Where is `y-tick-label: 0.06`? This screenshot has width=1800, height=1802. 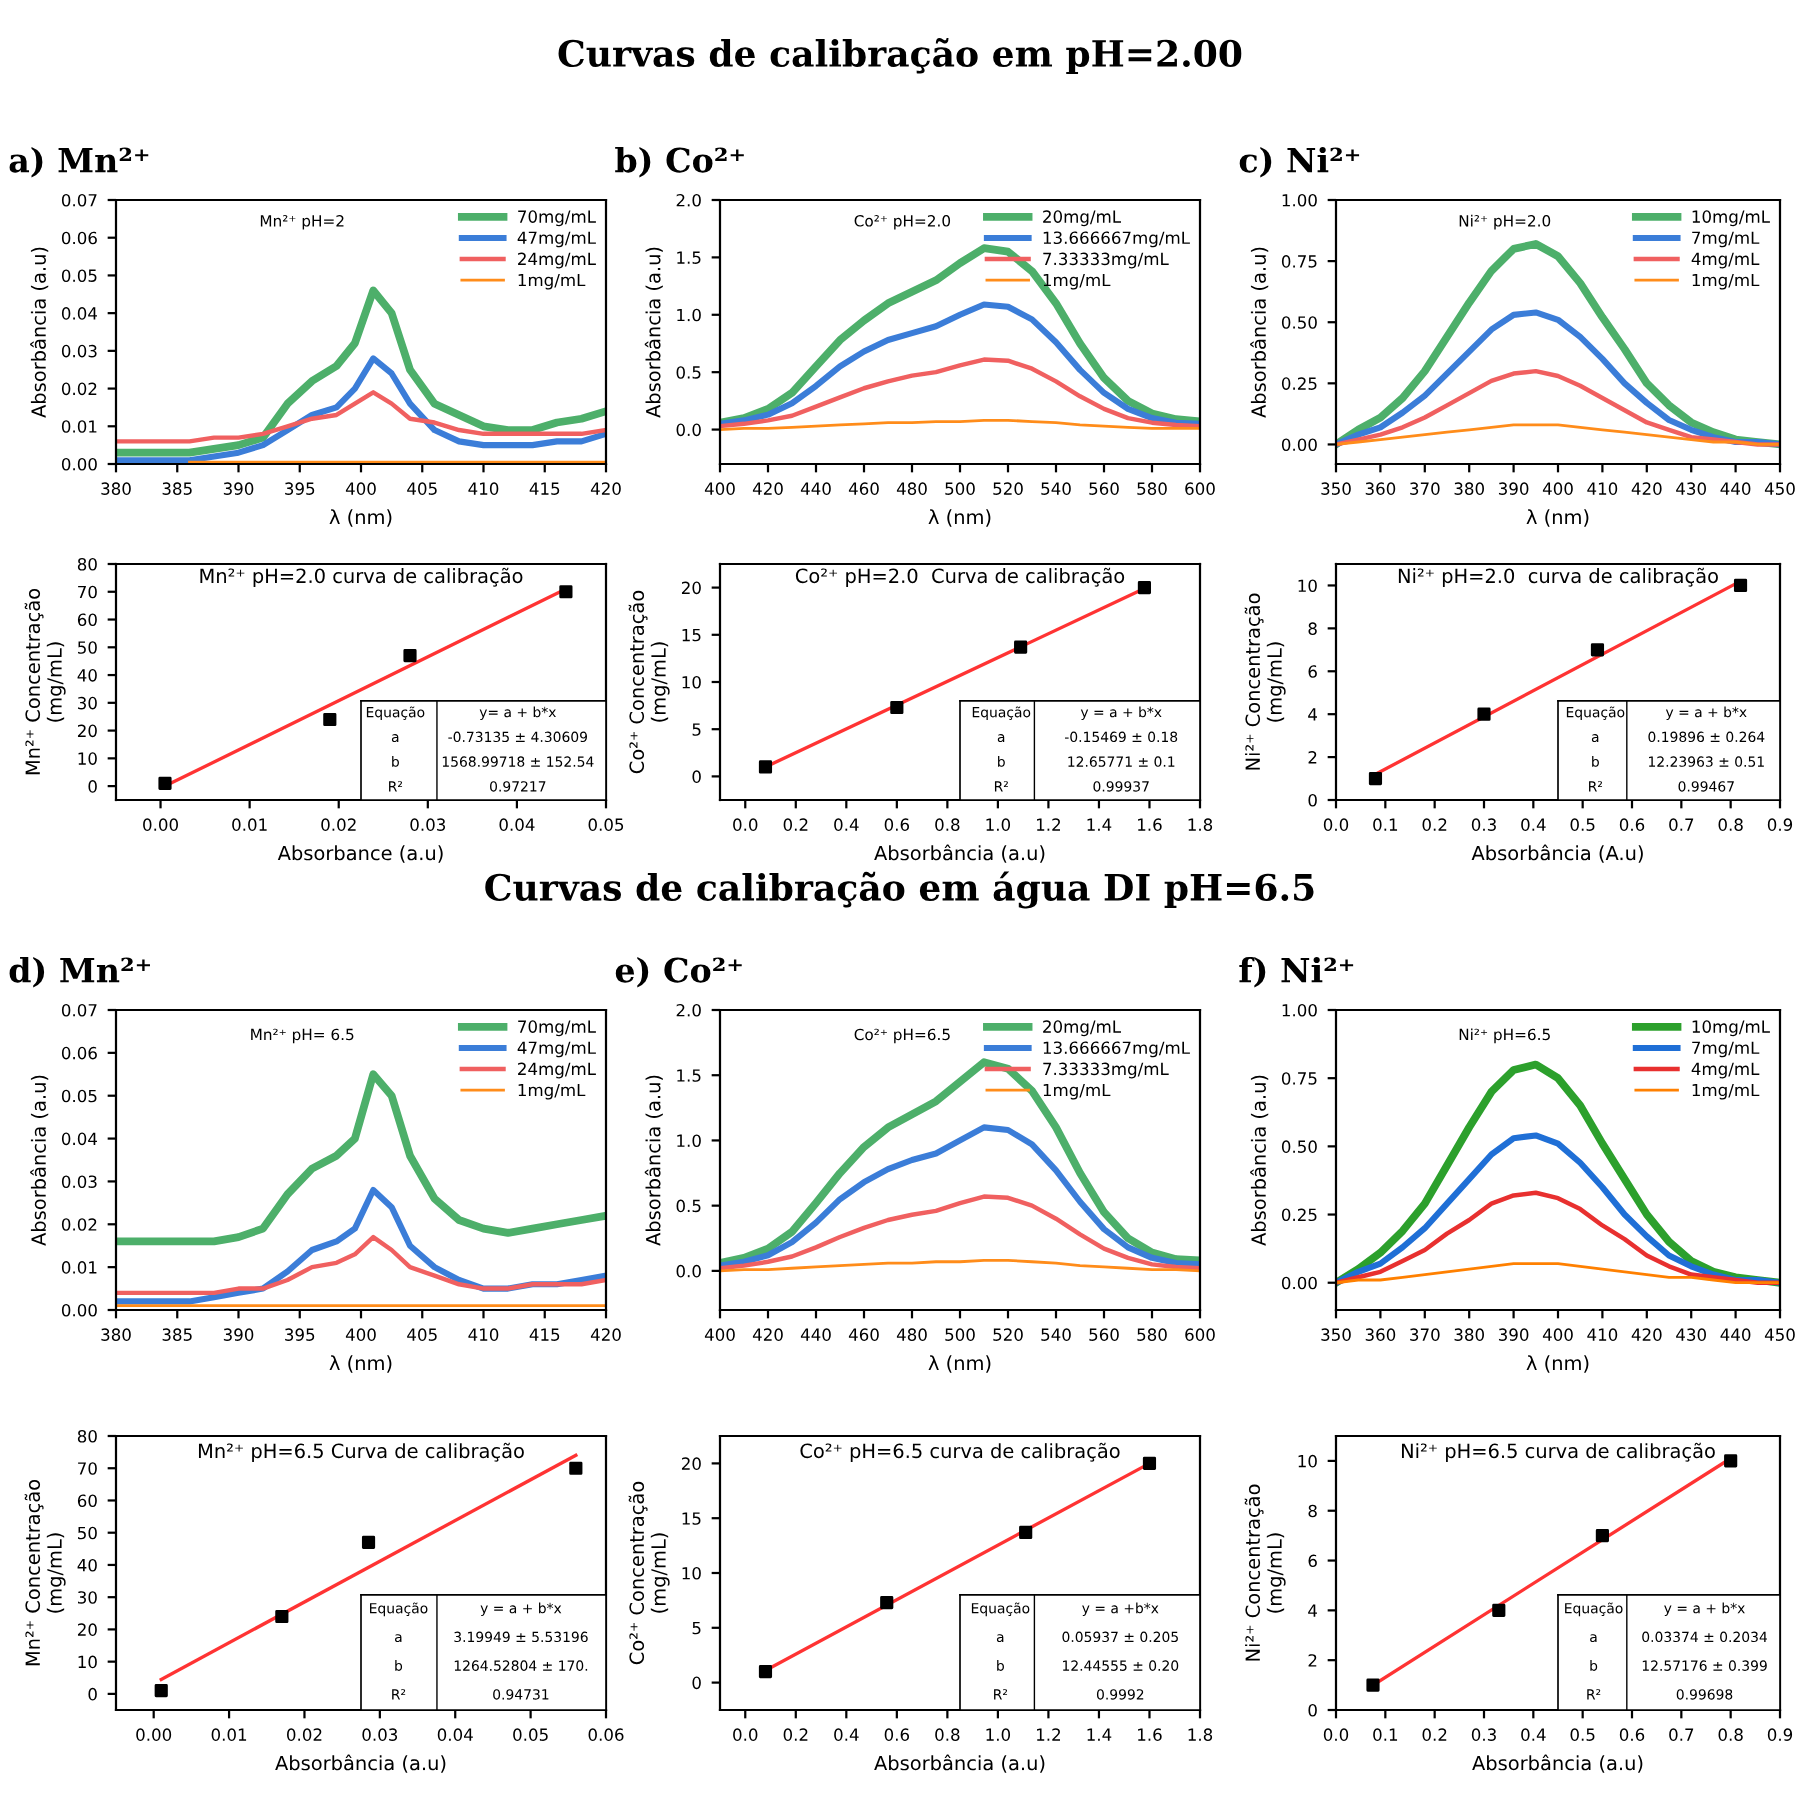
y-tick-label: 0.06 is located at coordinates (79, 238).